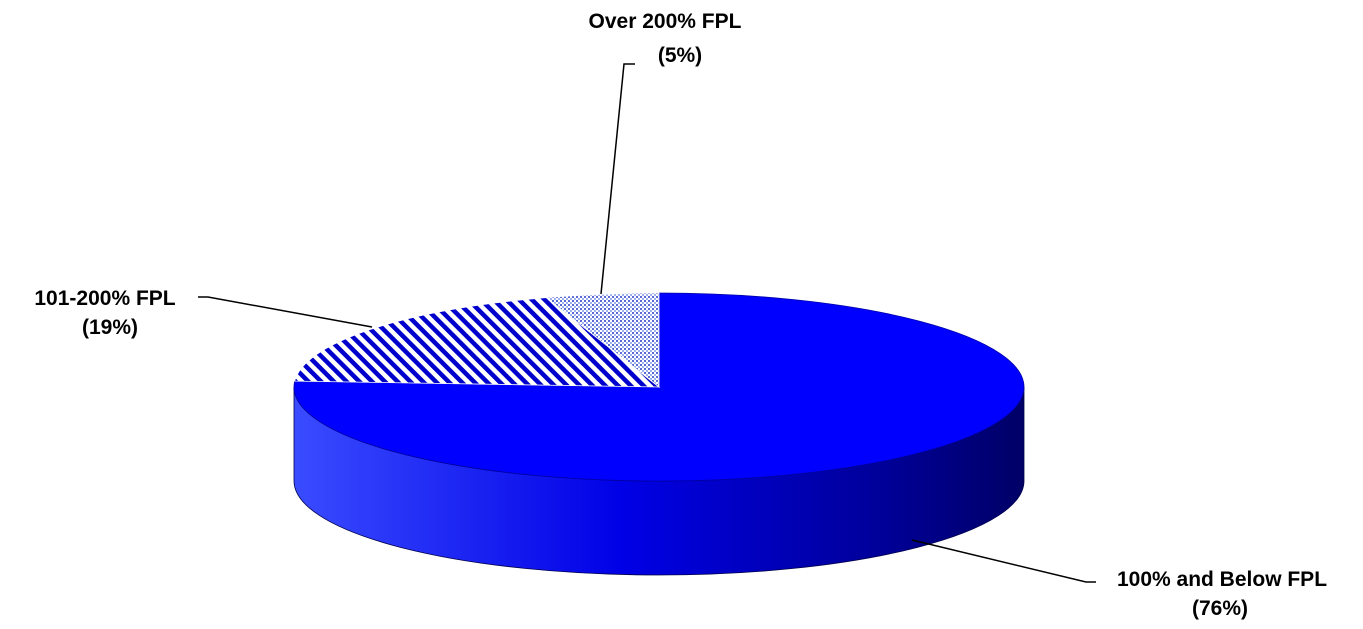  Describe the element at coordinates (1222, 594) in the screenshot. I see `slice-label-100-below: 100% and Below FPL (76%)` at that location.